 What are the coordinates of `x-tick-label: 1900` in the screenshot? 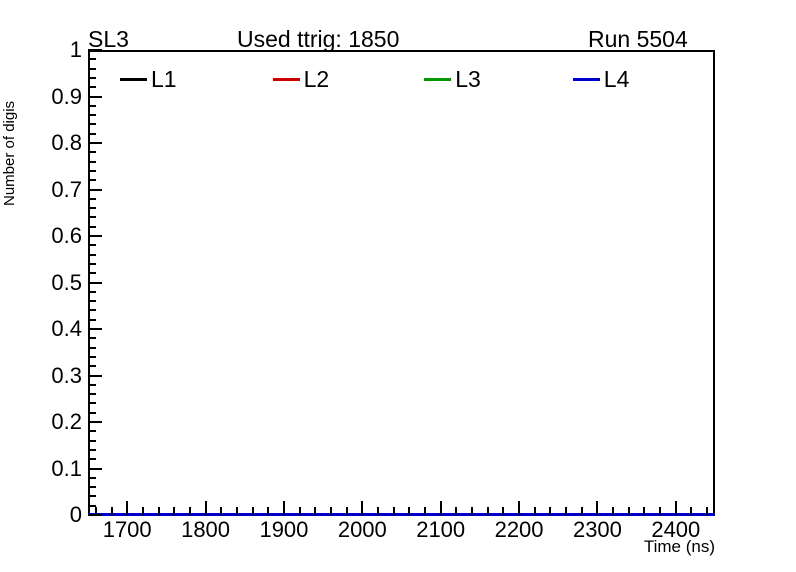 It's located at (284, 529).